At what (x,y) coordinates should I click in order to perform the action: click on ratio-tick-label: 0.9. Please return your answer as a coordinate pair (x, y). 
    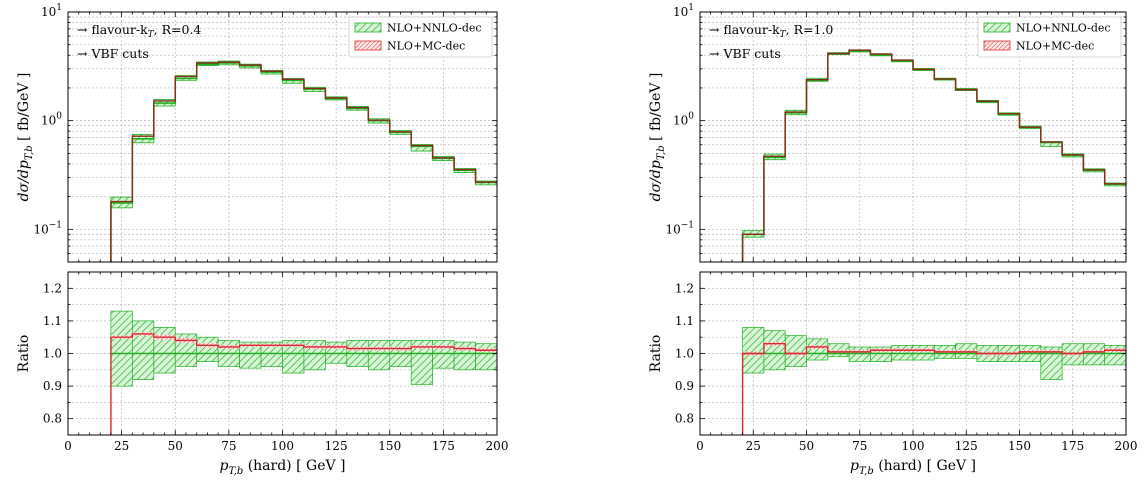
    Looking at the image, I should click on (684, 386).